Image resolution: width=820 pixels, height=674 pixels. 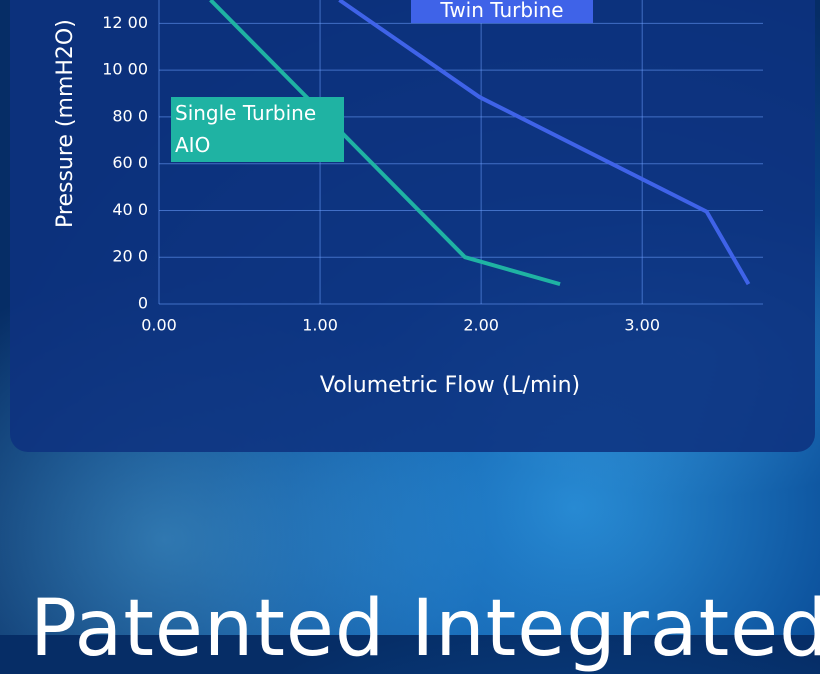 I want to click on y-tick-label: 10 00, so click(x=125, y=69).